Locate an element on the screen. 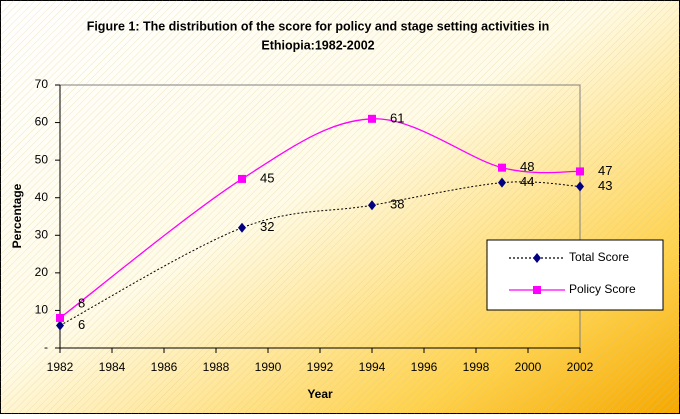 The width and height of the screenshot is (680, 419). y-tick-label: 20 is located at coordinates (42, 272).